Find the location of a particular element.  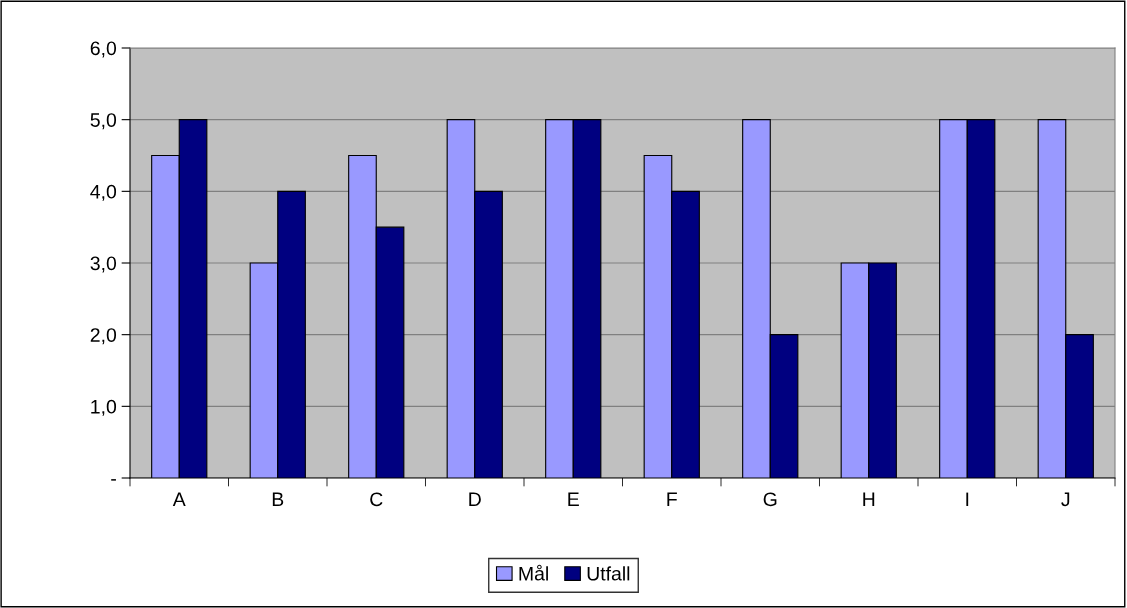

x-tick-label: H is located at coordinates (869, 499).